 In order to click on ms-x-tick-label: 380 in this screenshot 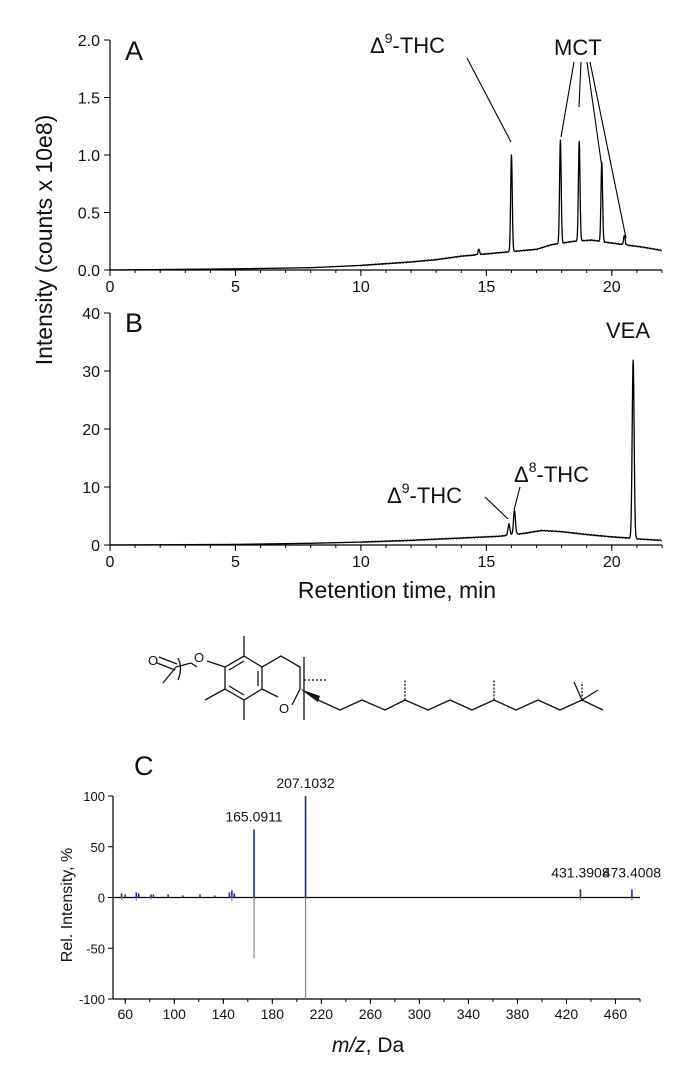, I will do `click(518, 1014)`.